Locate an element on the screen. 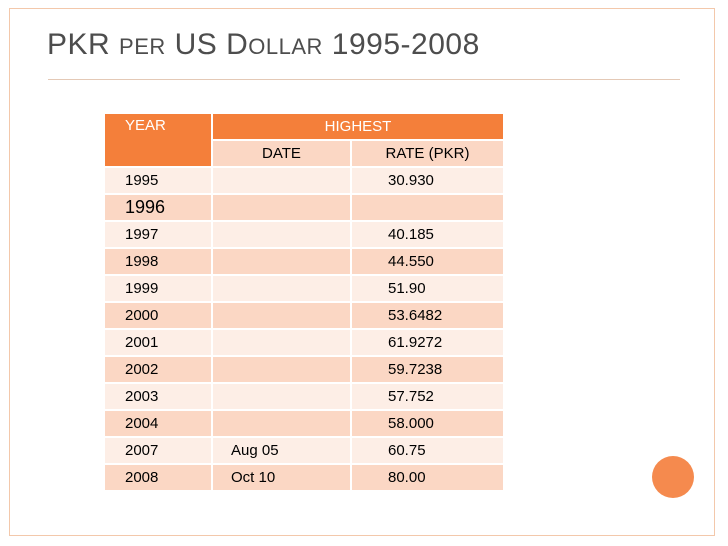 This screenshot has width=728, height=546. table-row: 1995 30.930 is located at coordinates (304, 180).